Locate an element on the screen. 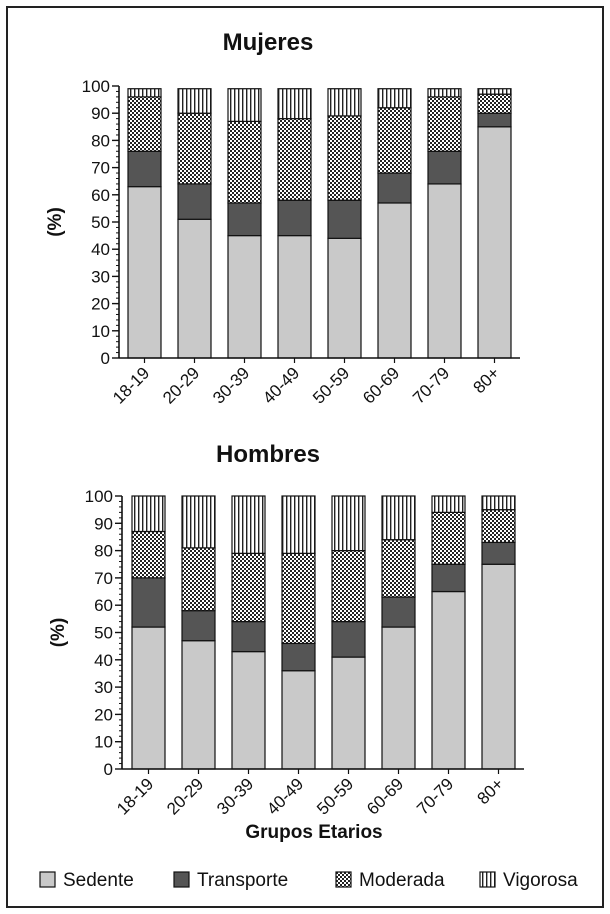  y-tick-label: 40 is located at coordinates (100, 249).